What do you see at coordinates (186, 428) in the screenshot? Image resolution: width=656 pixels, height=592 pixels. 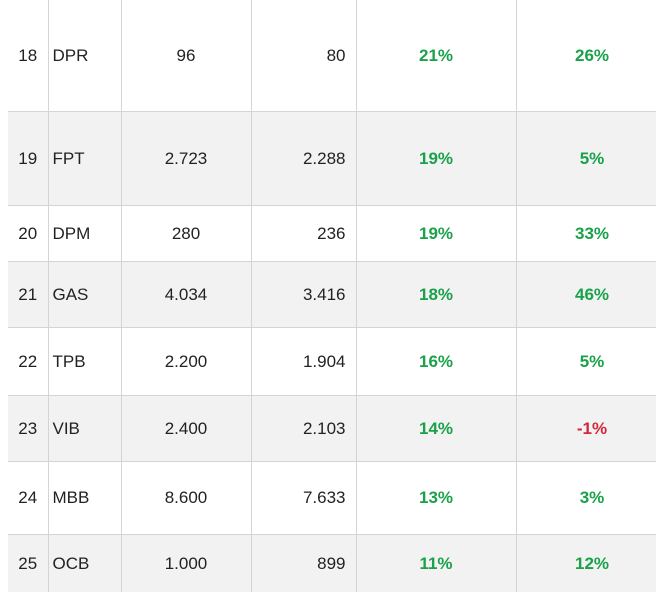 I see `value-1-cell: 2.400` at bounding box center [186, 428].